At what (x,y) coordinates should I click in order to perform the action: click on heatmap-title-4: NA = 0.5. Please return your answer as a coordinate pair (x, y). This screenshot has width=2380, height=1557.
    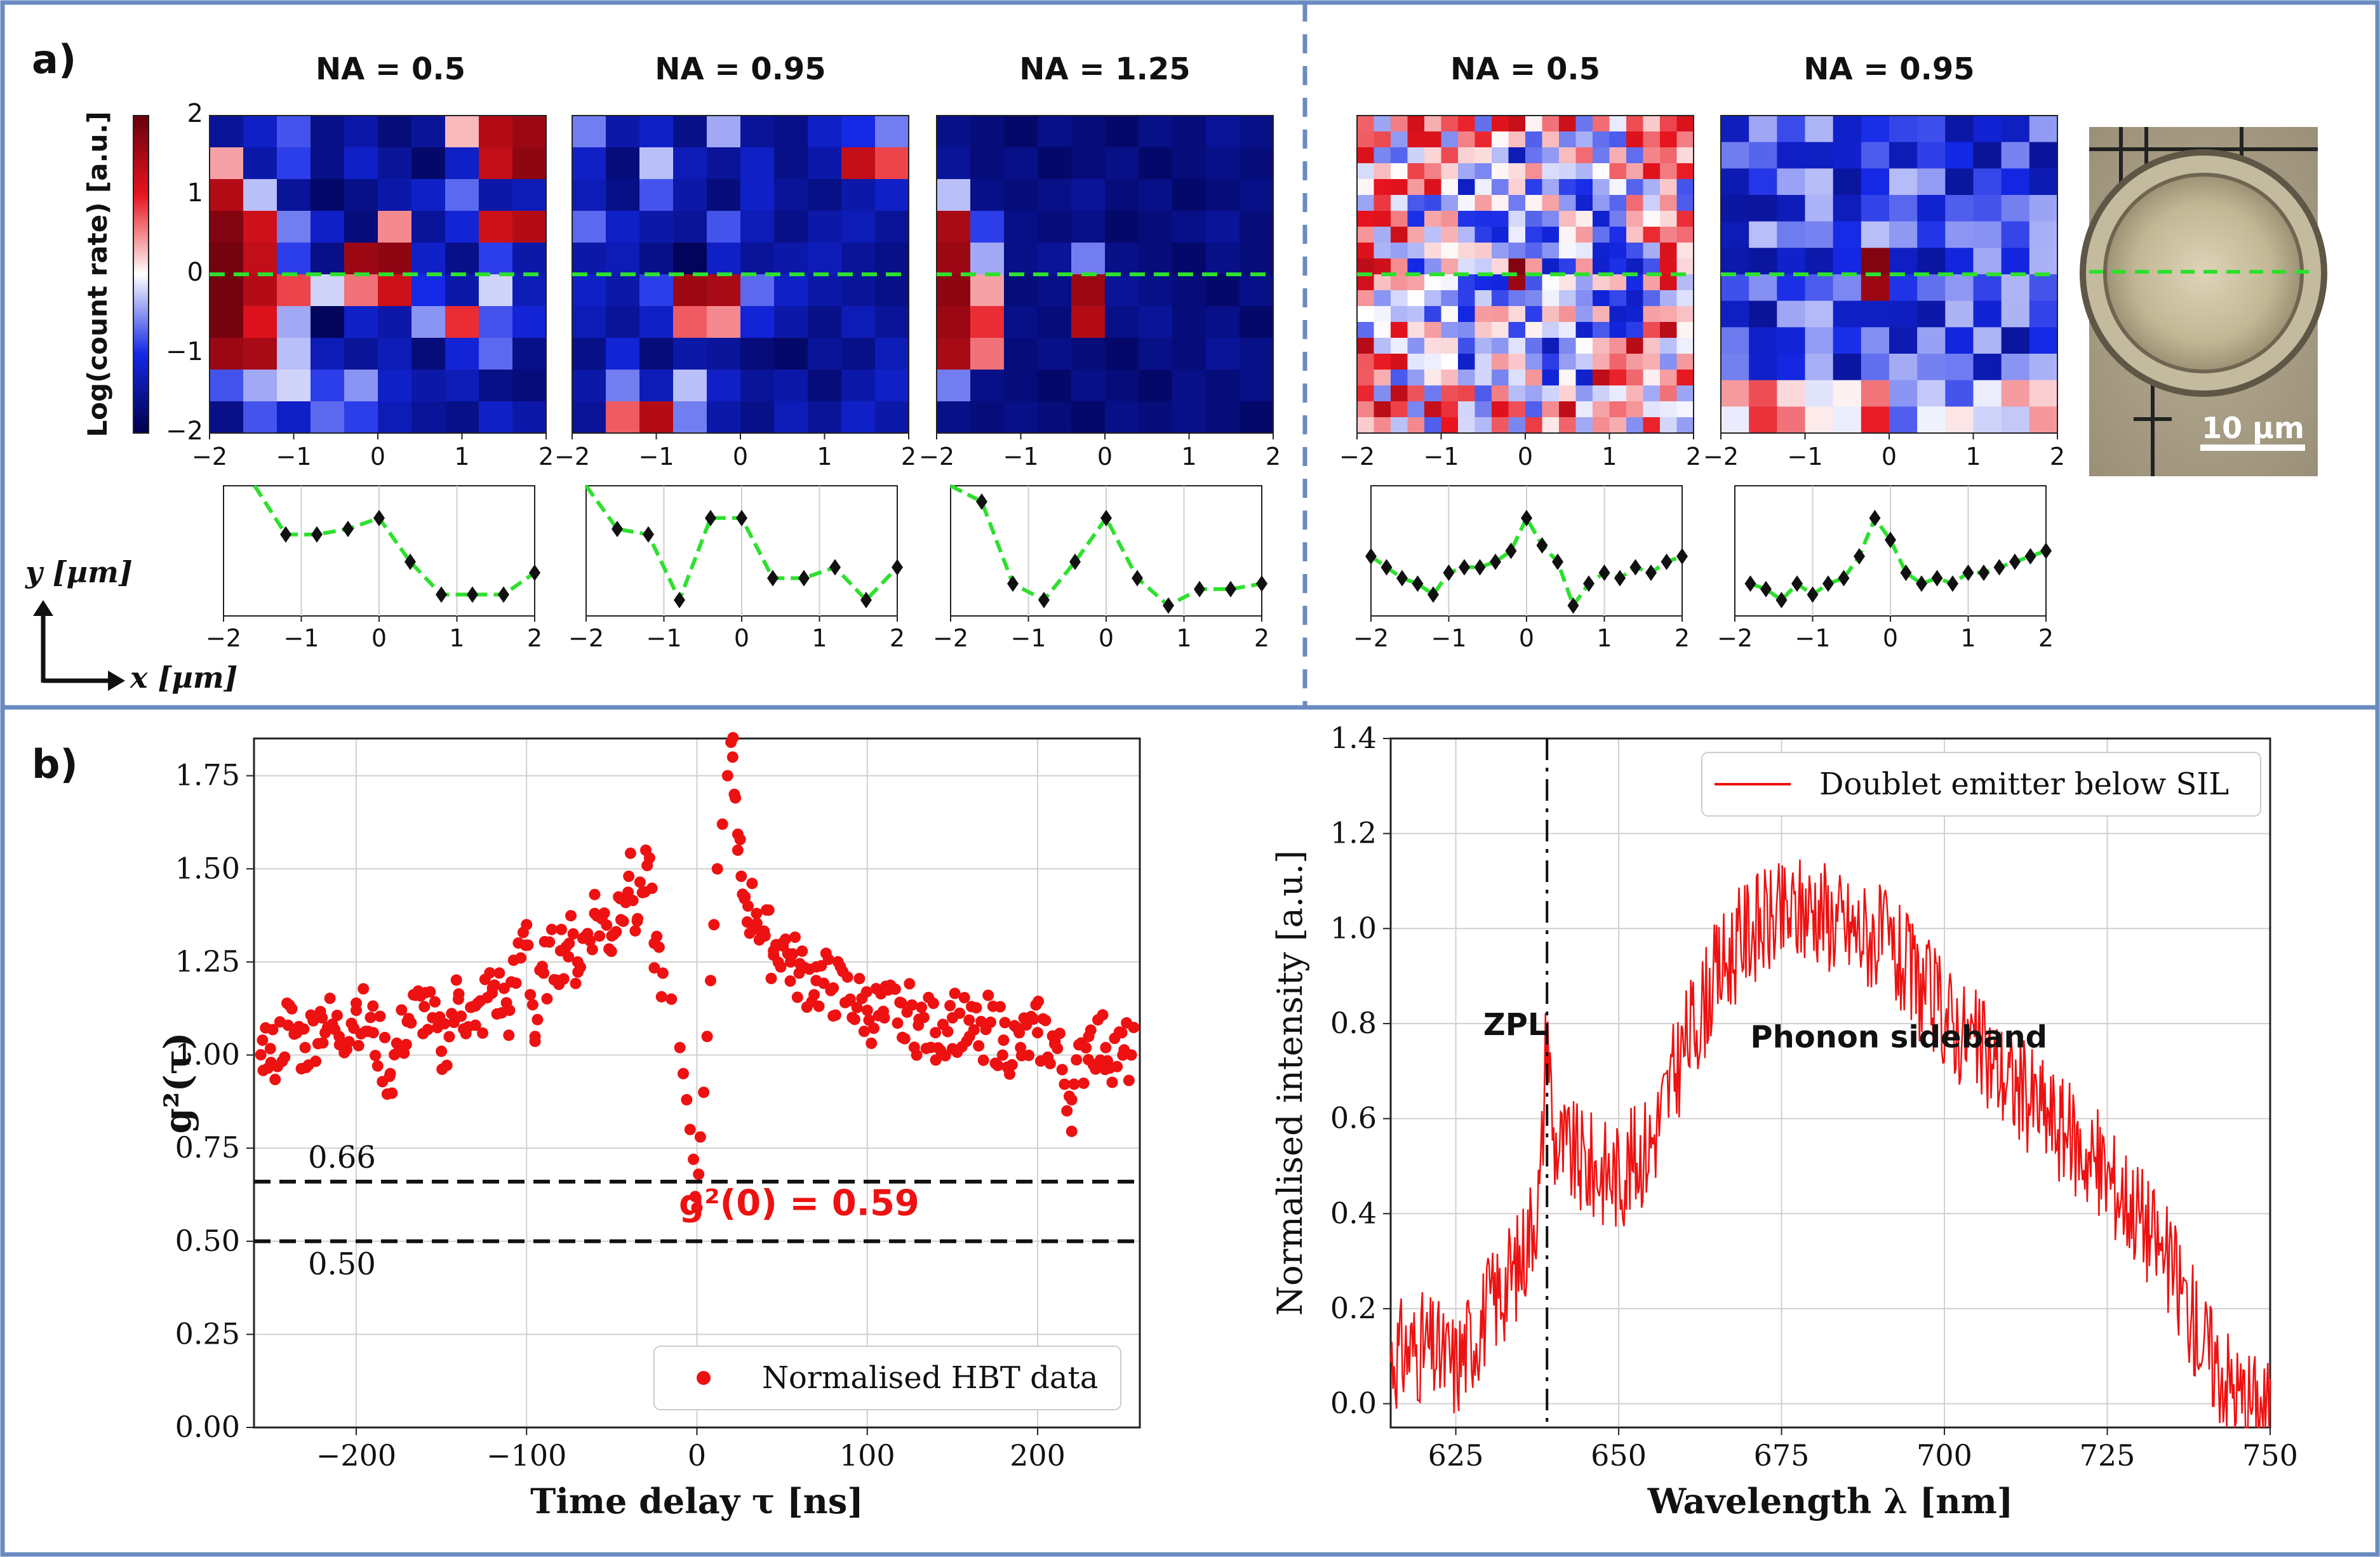
    Looking at the image, I should click on (1525, 69).